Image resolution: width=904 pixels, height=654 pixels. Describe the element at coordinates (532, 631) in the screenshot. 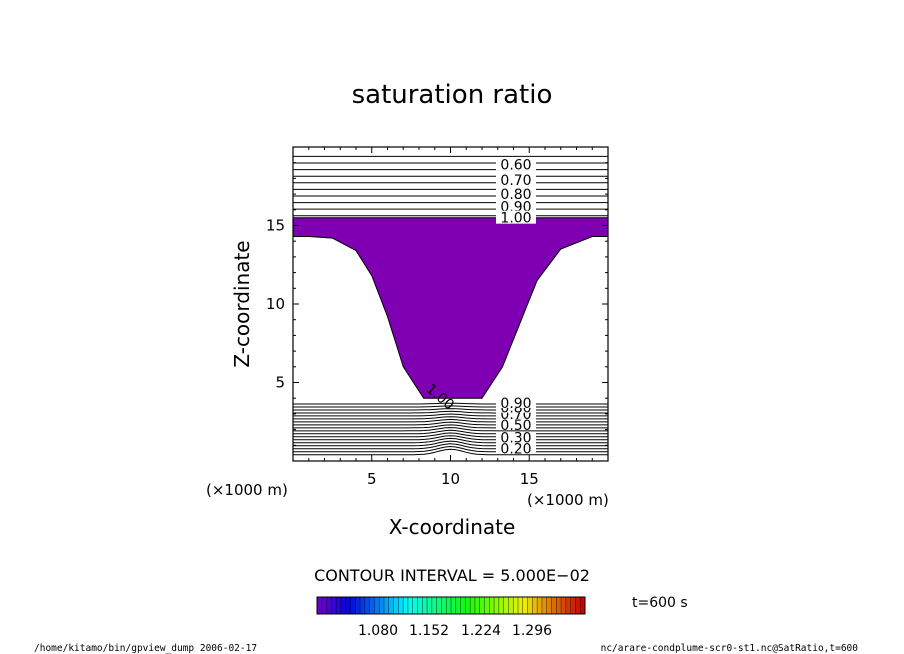

I see `colorbar-tick-label: 1.296` at that location.